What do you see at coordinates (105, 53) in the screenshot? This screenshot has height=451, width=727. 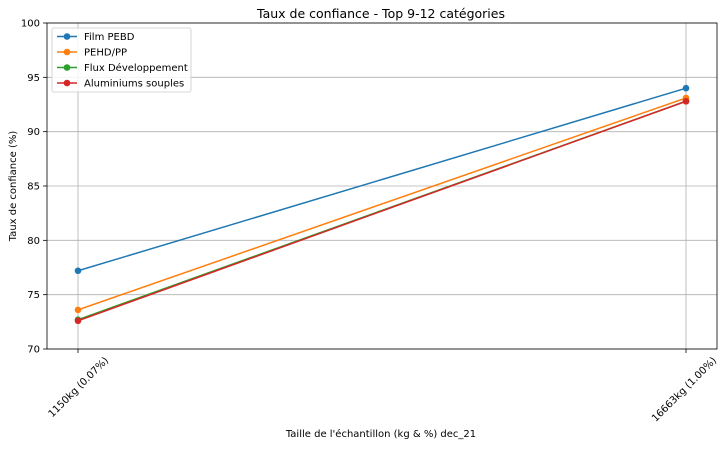 I see `legend-label: PEHD/PP` at bounding box center [105, 53].